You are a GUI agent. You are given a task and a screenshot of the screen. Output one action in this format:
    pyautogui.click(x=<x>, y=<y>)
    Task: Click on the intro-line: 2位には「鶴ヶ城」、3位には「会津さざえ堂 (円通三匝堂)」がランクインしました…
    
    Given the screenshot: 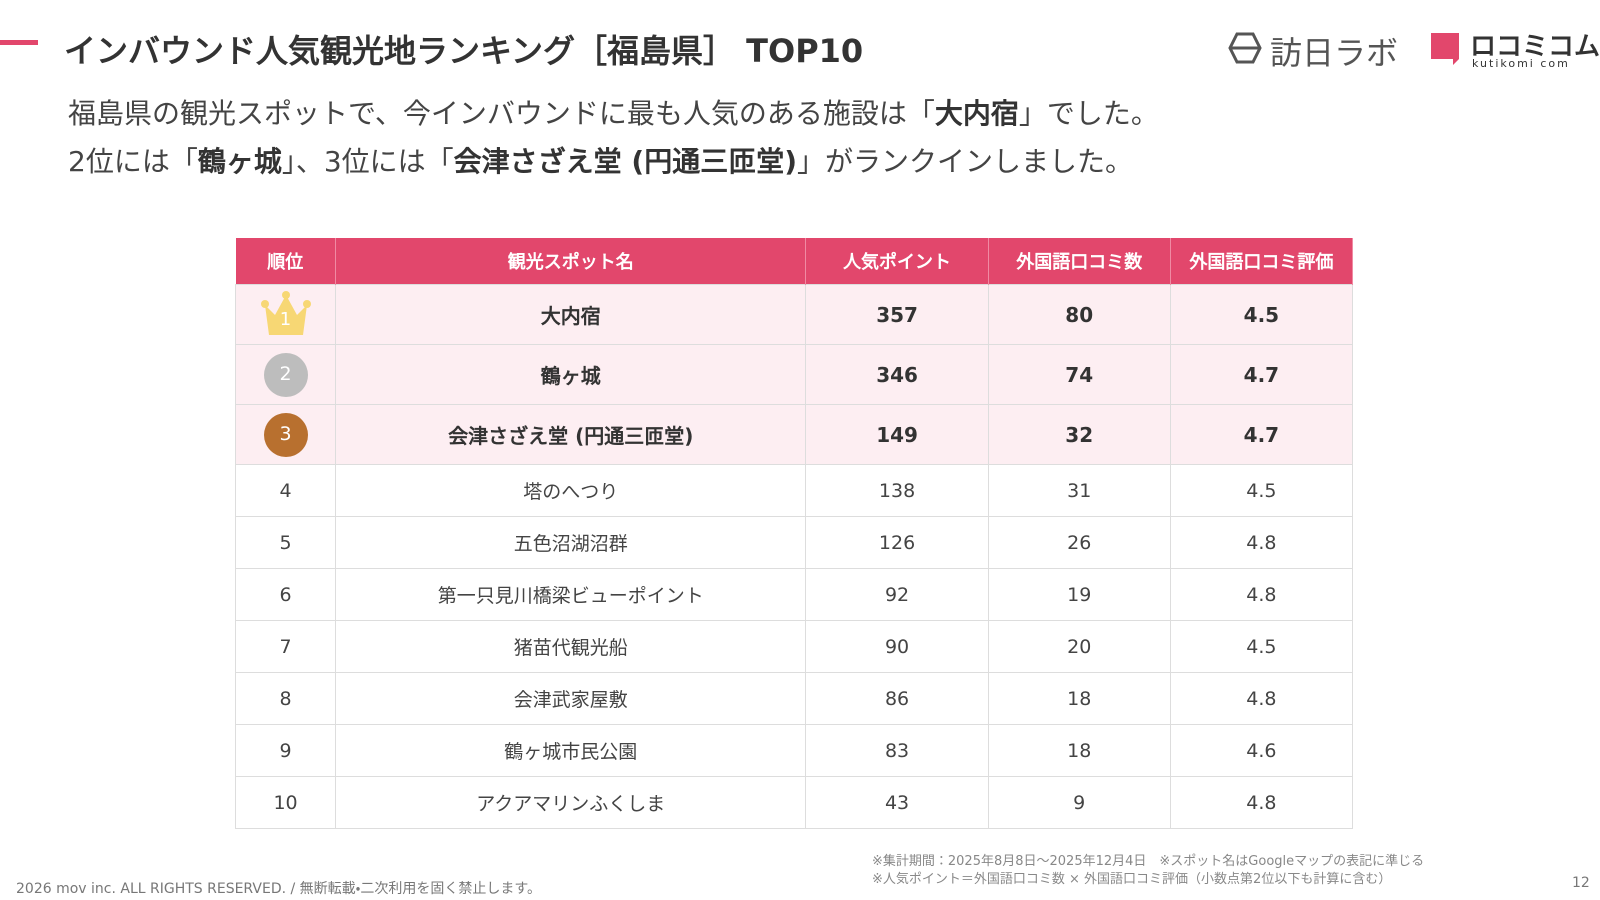 What is the action you would take?
    pyautogui.click(x=613, y=162)
    